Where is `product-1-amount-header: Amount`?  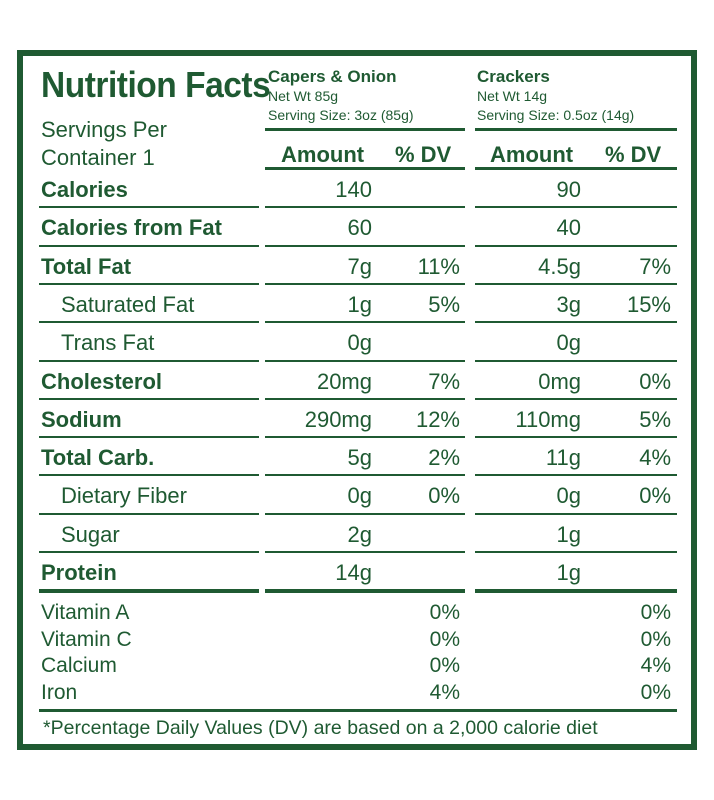 product-1-amount-header: Amount is located at coordinates (323, 154).